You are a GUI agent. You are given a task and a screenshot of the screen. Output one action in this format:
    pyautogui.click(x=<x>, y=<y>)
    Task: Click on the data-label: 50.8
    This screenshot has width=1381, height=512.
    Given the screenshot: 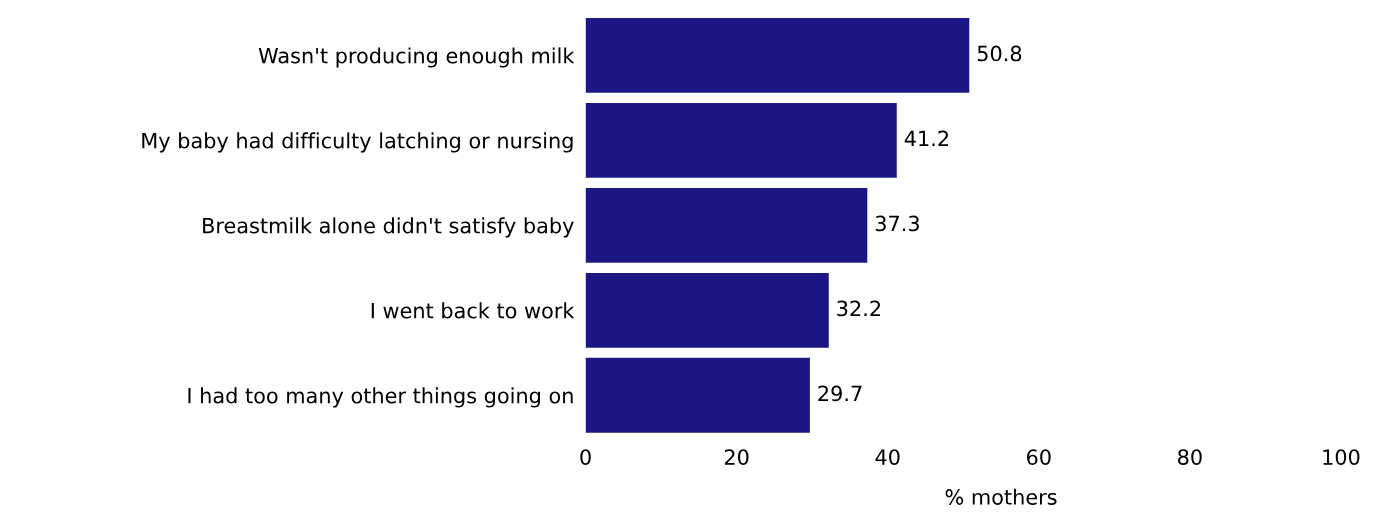 What is the action you would take?
    pyautogui.click(x=999, y=53)
    